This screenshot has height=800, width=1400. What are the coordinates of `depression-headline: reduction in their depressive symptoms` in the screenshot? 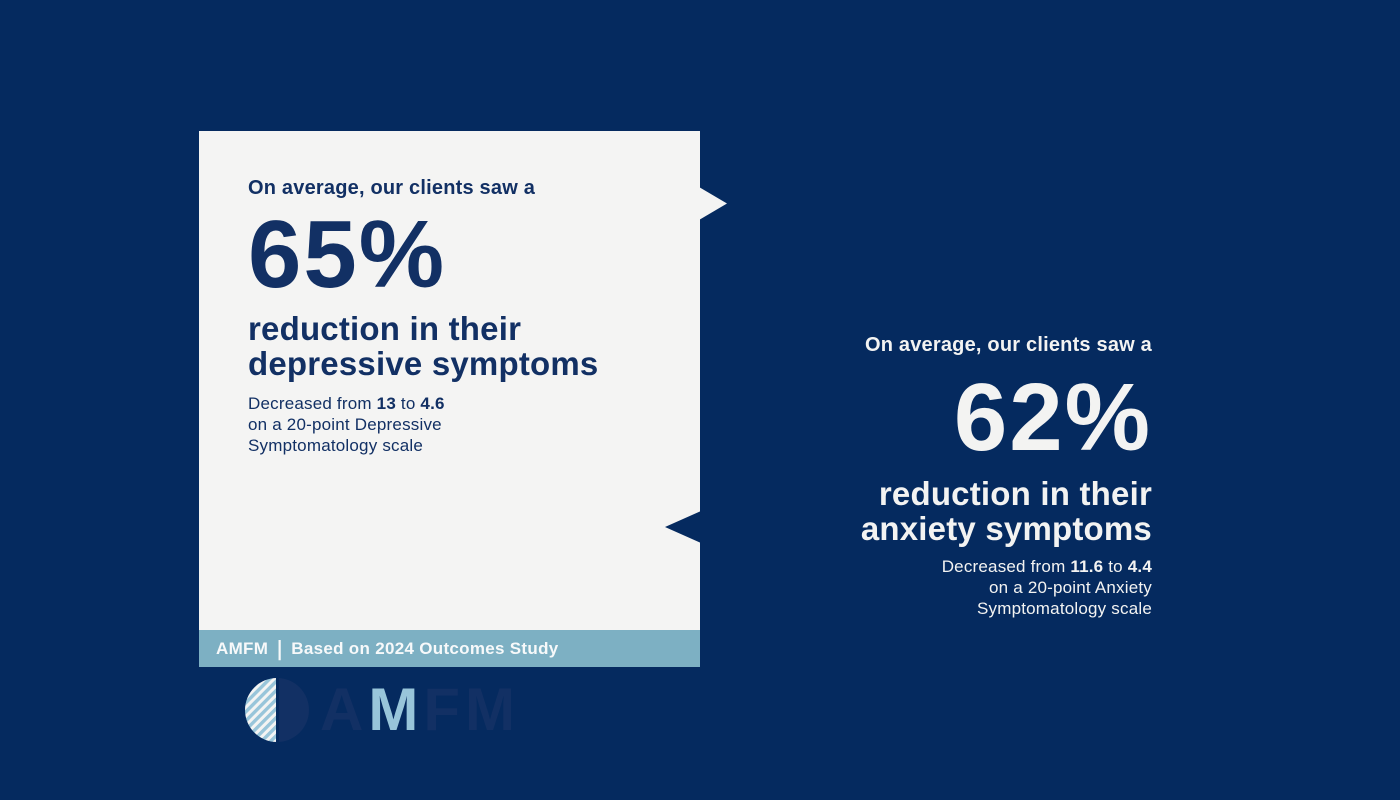 It's located at (458, 346).